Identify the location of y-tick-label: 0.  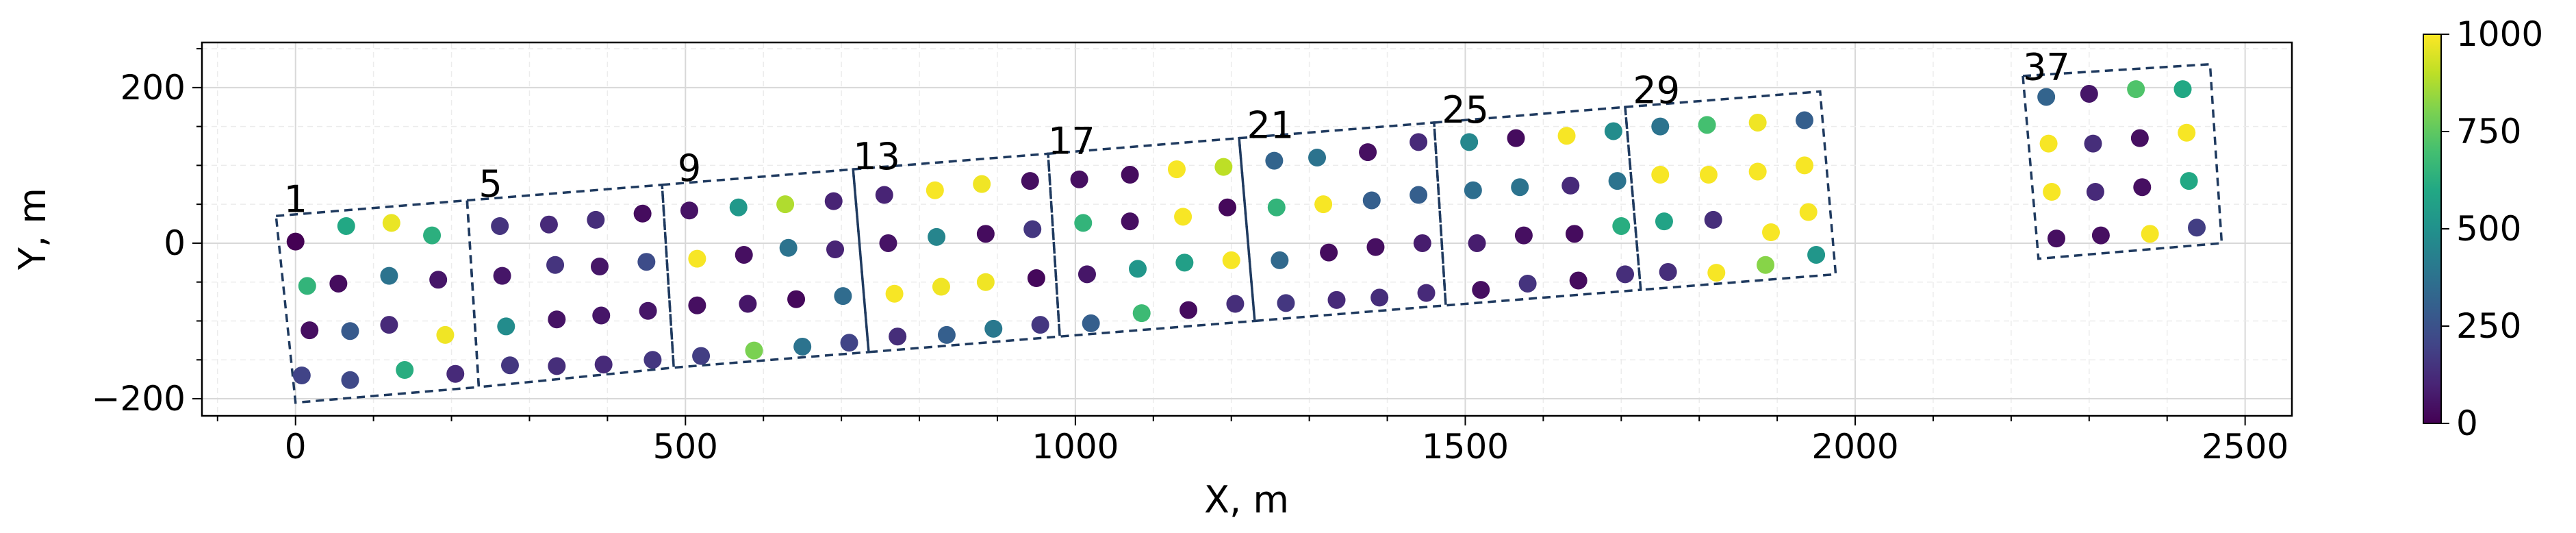
(175, 243).